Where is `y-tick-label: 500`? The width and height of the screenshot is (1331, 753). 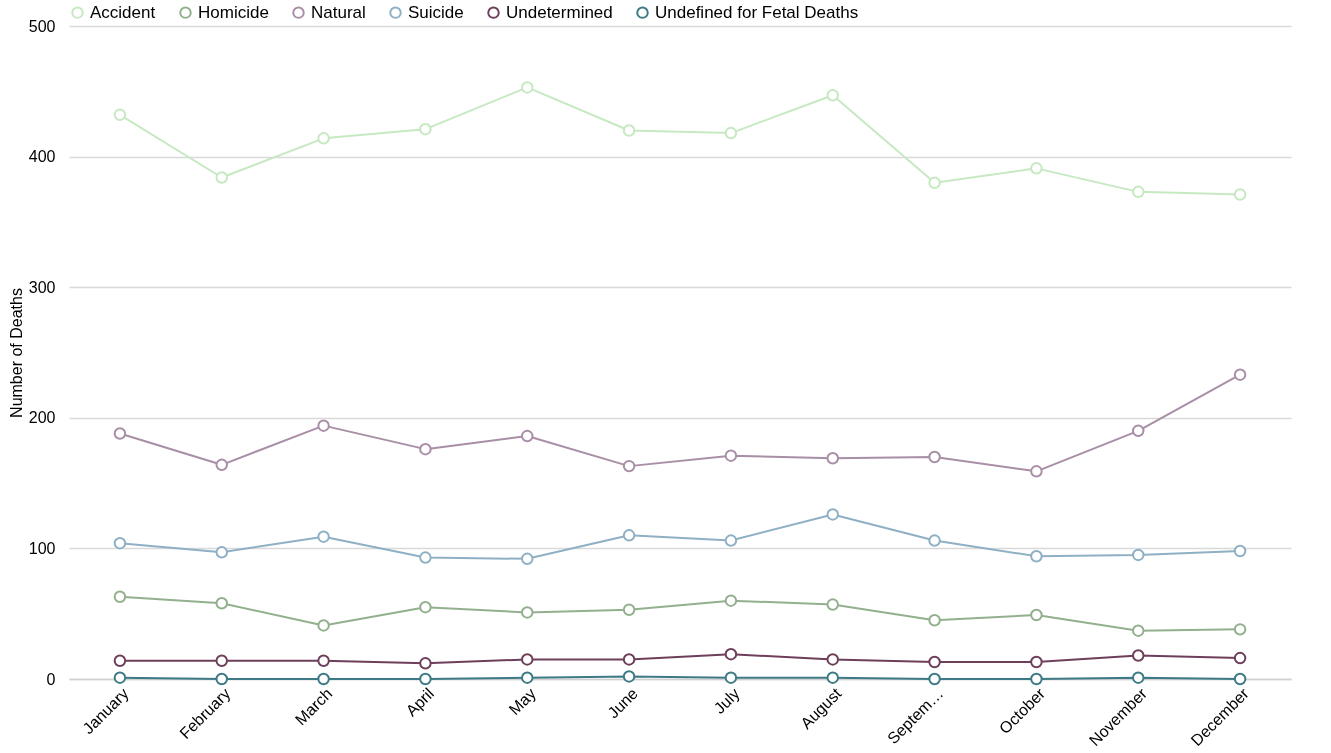 y-tick-label: 500 is located at coordinates (42, 26).